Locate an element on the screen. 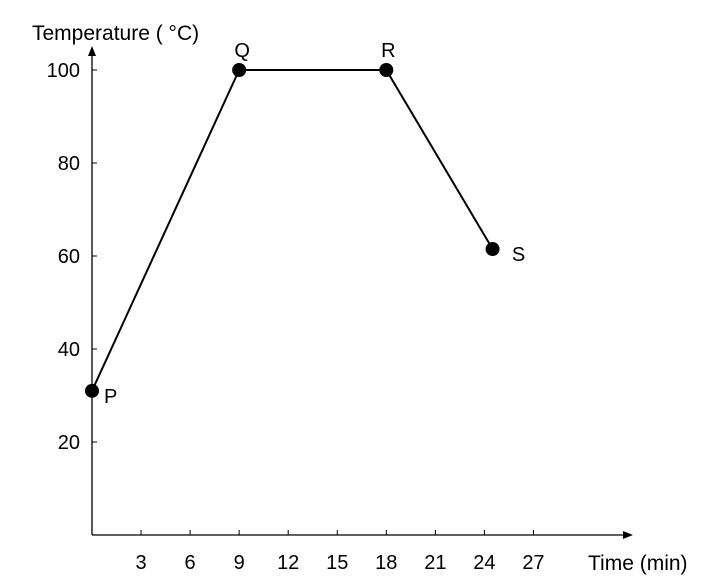 Image resolution: width=719 pixels, height=583 pixels. x-ticks: 3 6 9 12 15 18 21 24 27 is located at coordinates (340, 552).